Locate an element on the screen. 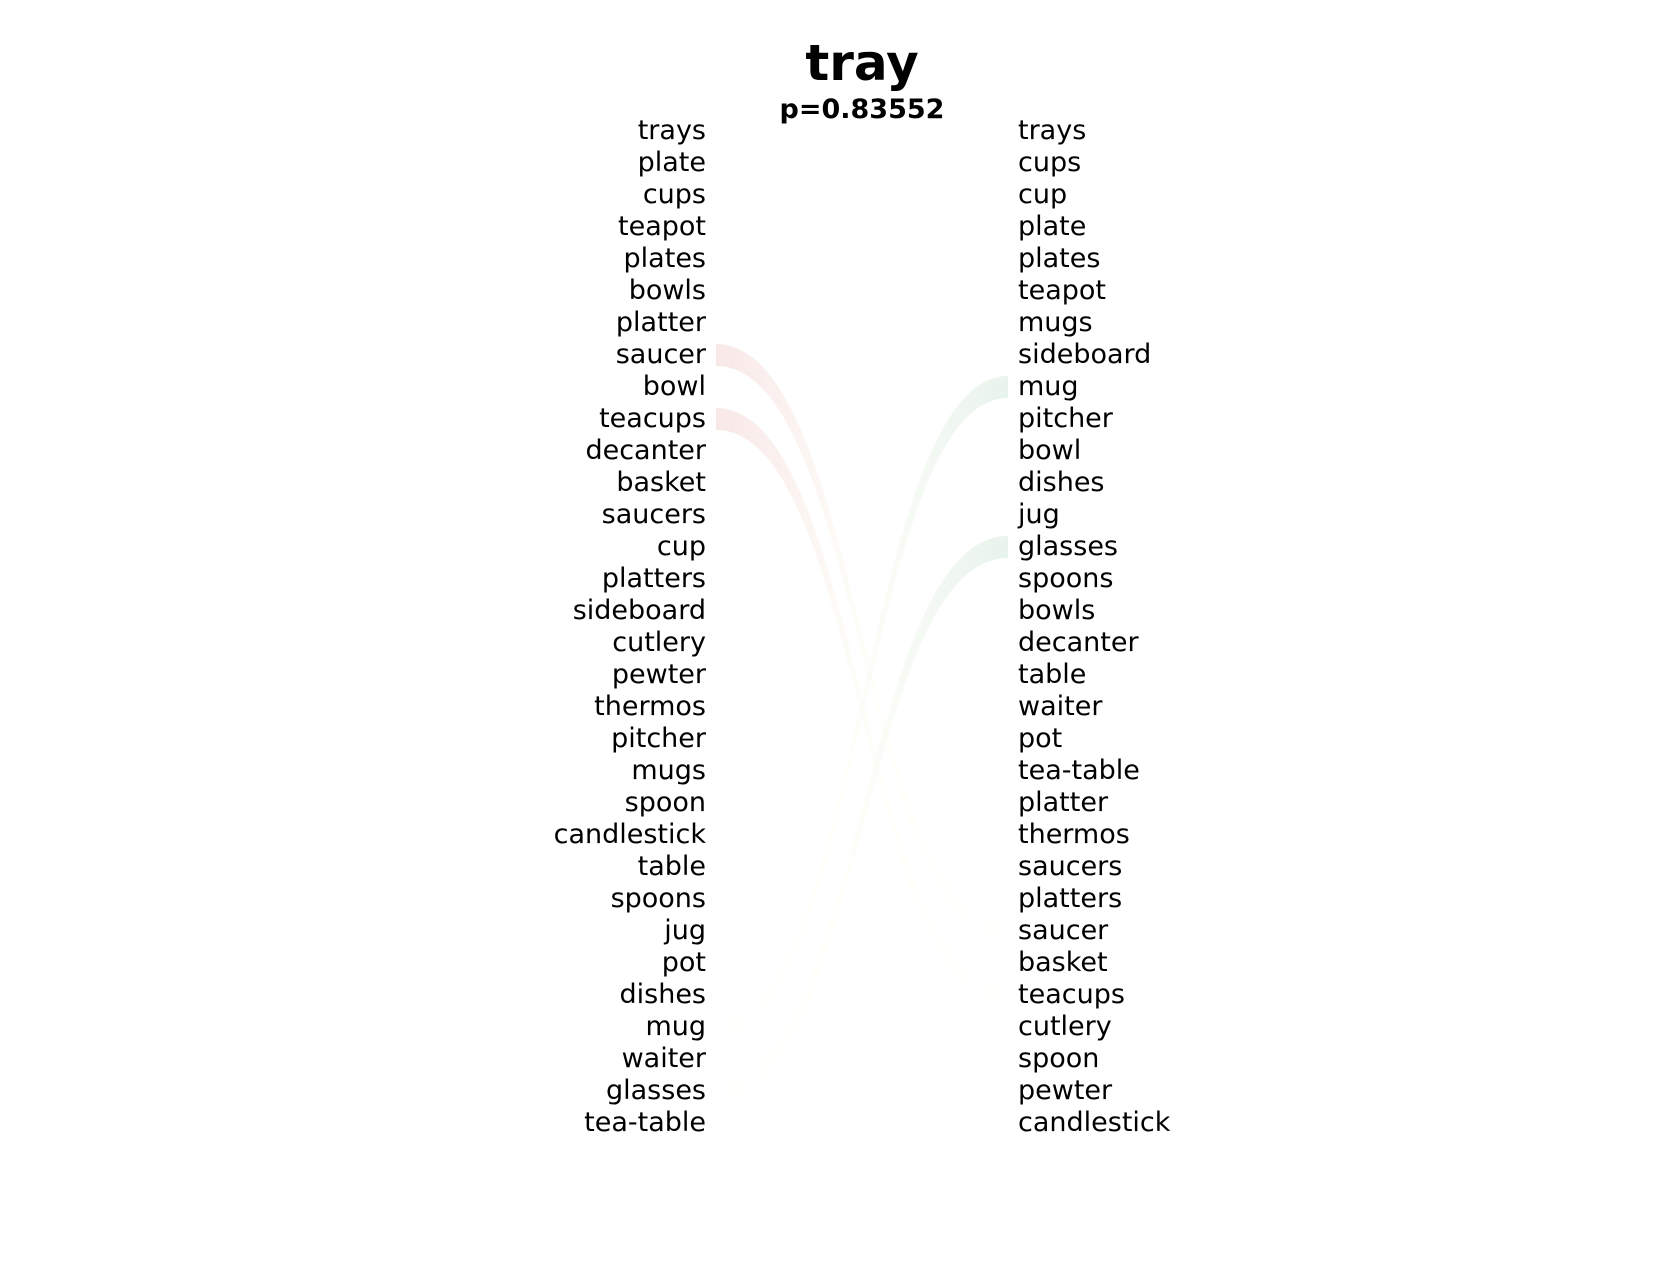 This screenshot has width=1660, height=1274. left-word-candlestick: candlestick is located at coordinates (629, 834).